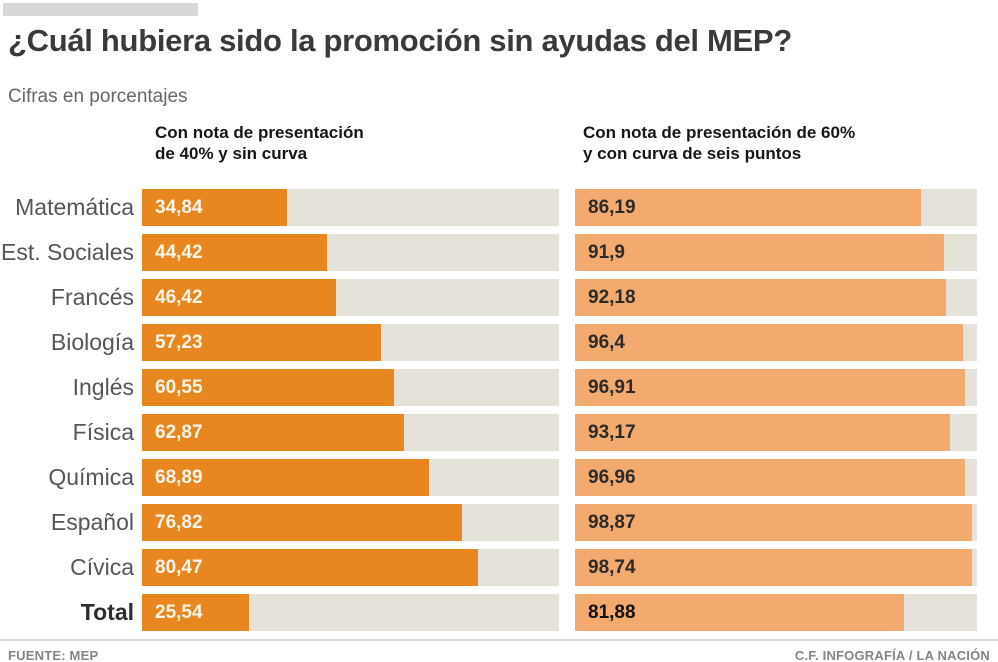  Describe the element at coordinates (235, 252) in the screenshot. I see `left-bar: 44,42` at that location.